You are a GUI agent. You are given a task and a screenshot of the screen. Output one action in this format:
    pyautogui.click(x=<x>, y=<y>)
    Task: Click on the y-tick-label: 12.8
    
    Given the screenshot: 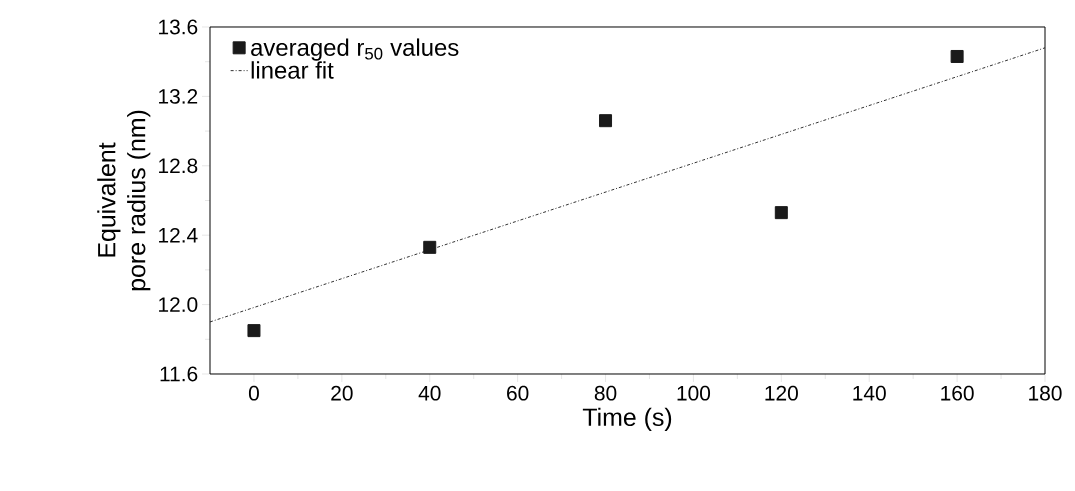 What is the action you would take?
    pyautogui.click(x=178, y=166)
    